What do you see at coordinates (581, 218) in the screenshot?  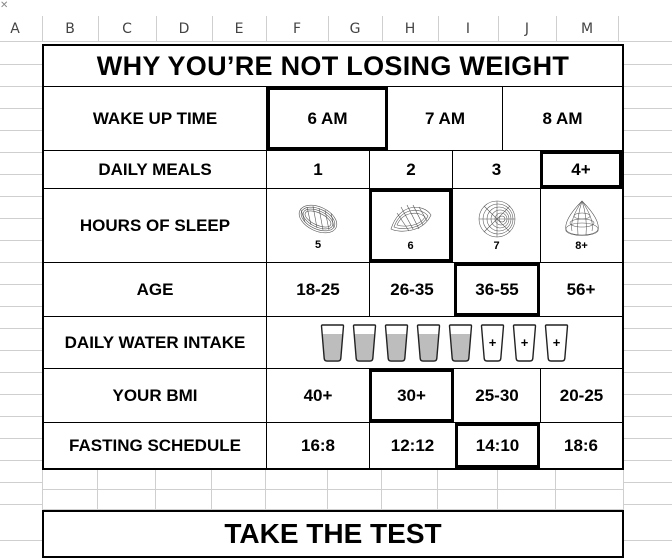 I see `teardrop-mesh-icon` at bounding box center [581, 218].